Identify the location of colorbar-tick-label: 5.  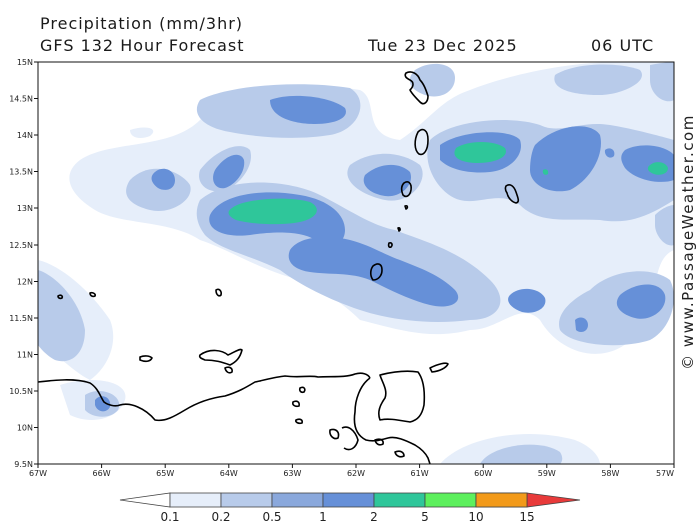
(425, 517).